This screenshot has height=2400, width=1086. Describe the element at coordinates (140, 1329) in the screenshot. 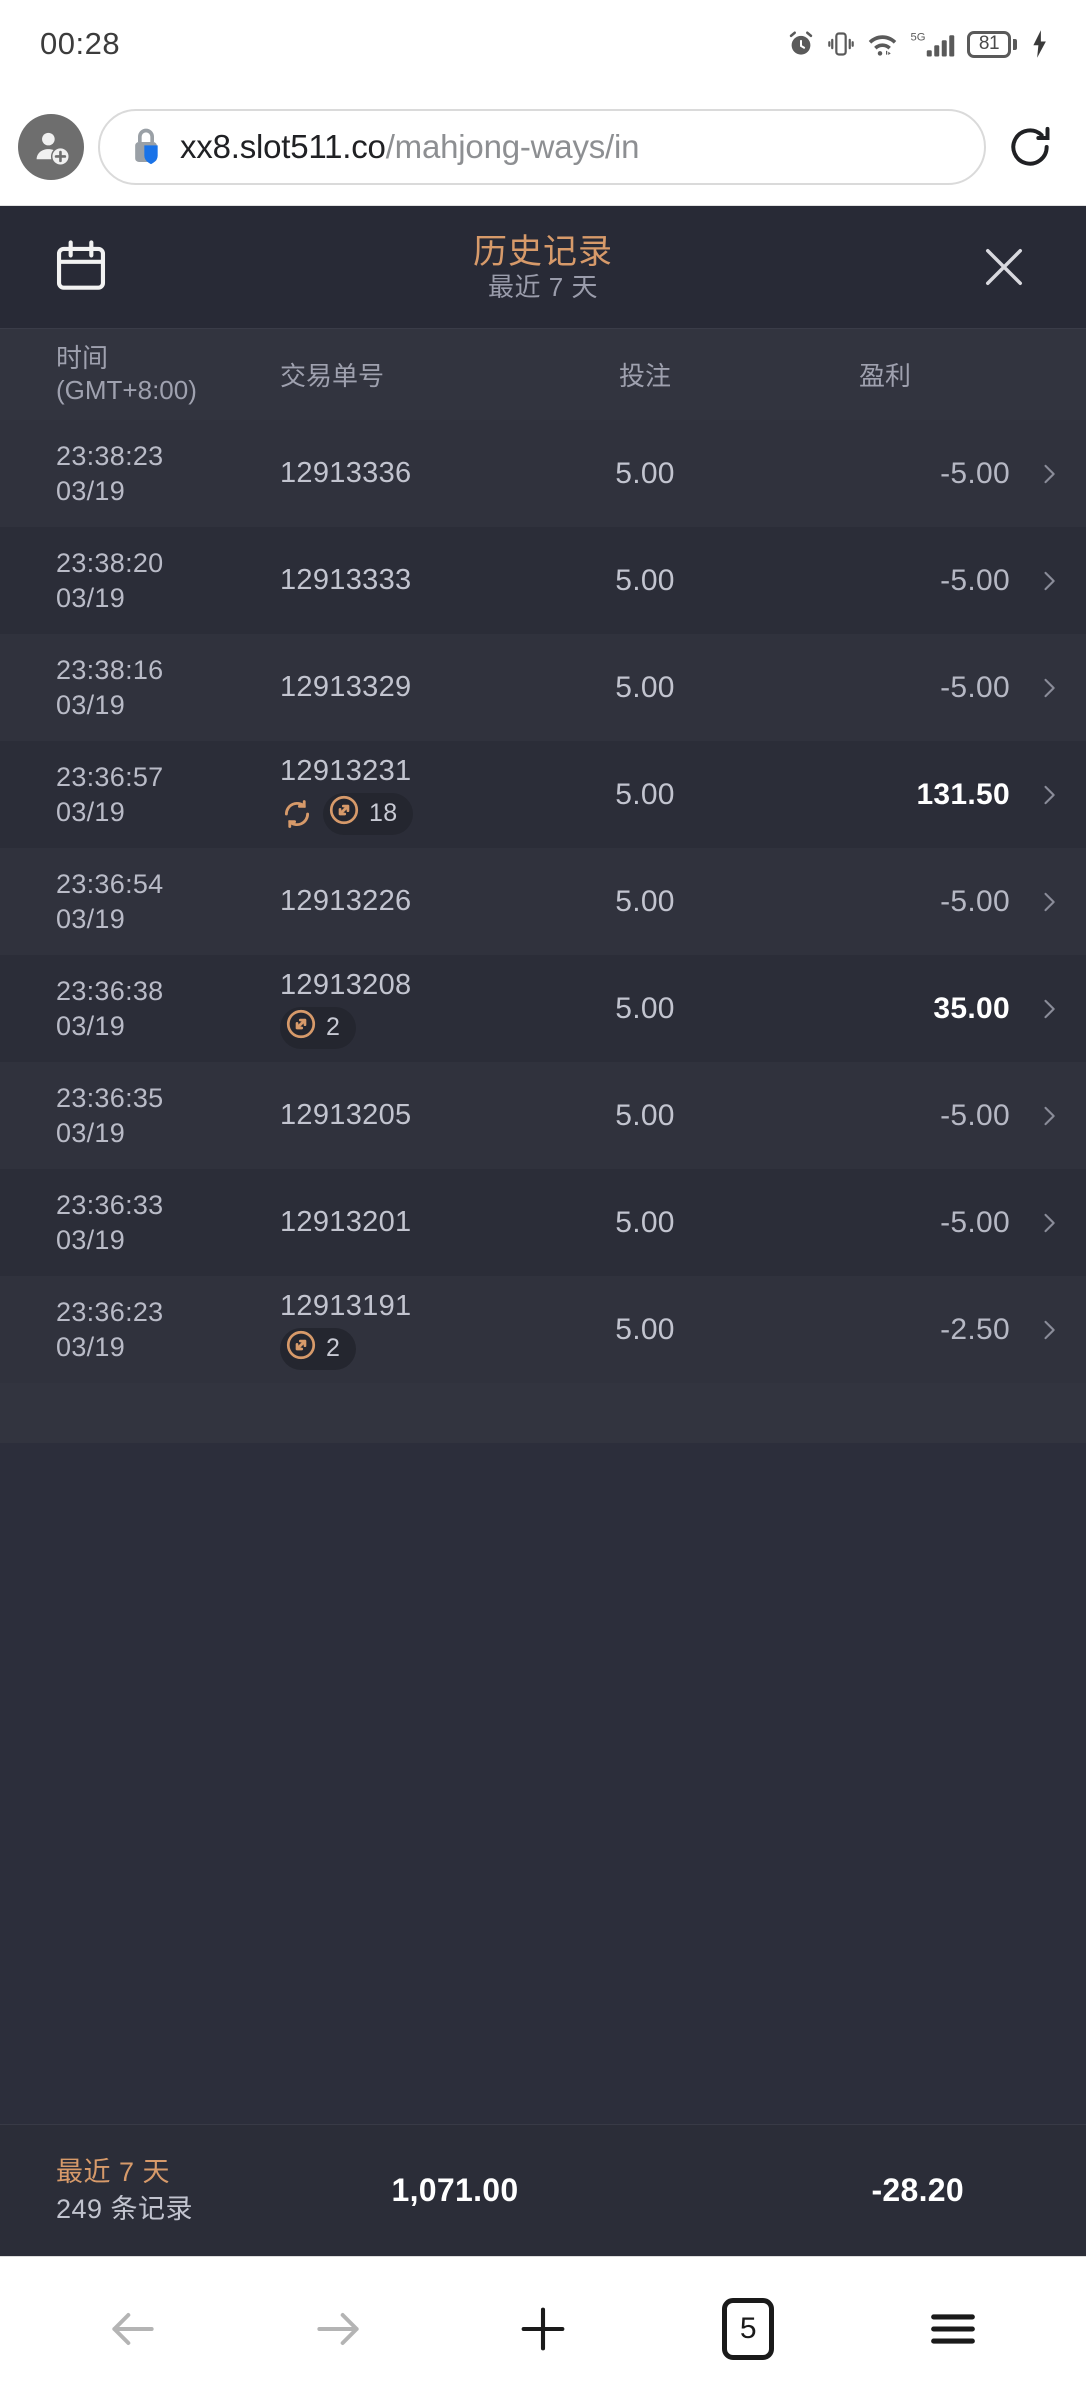

I see `row-time: 23:36:23 03/19` at that location.